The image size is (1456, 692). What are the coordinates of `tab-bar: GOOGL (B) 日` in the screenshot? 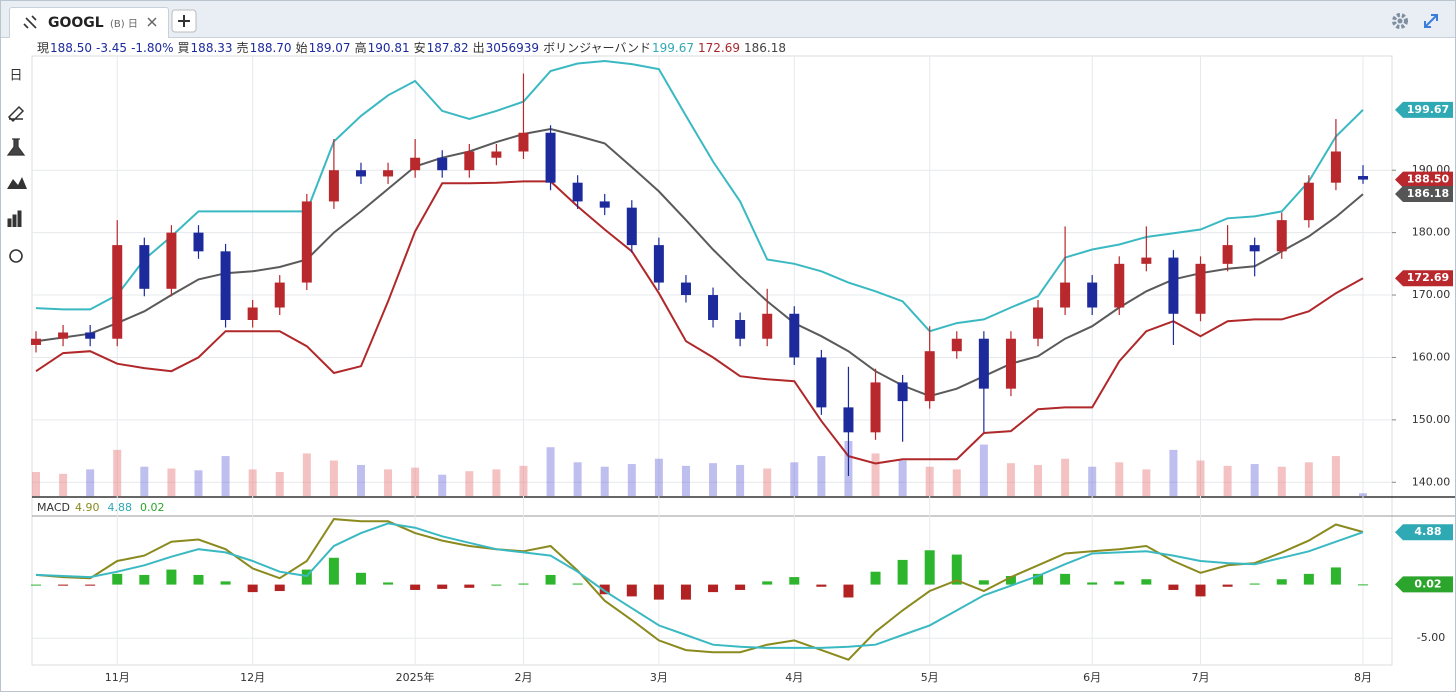 It's located at (728, 19).